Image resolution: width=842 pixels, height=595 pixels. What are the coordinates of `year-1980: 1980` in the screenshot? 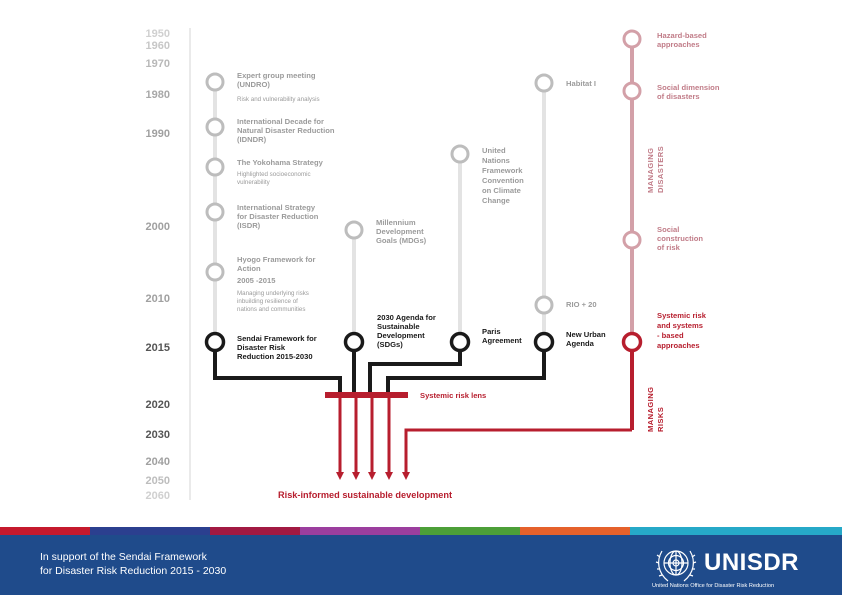 It's located at (158, 95).